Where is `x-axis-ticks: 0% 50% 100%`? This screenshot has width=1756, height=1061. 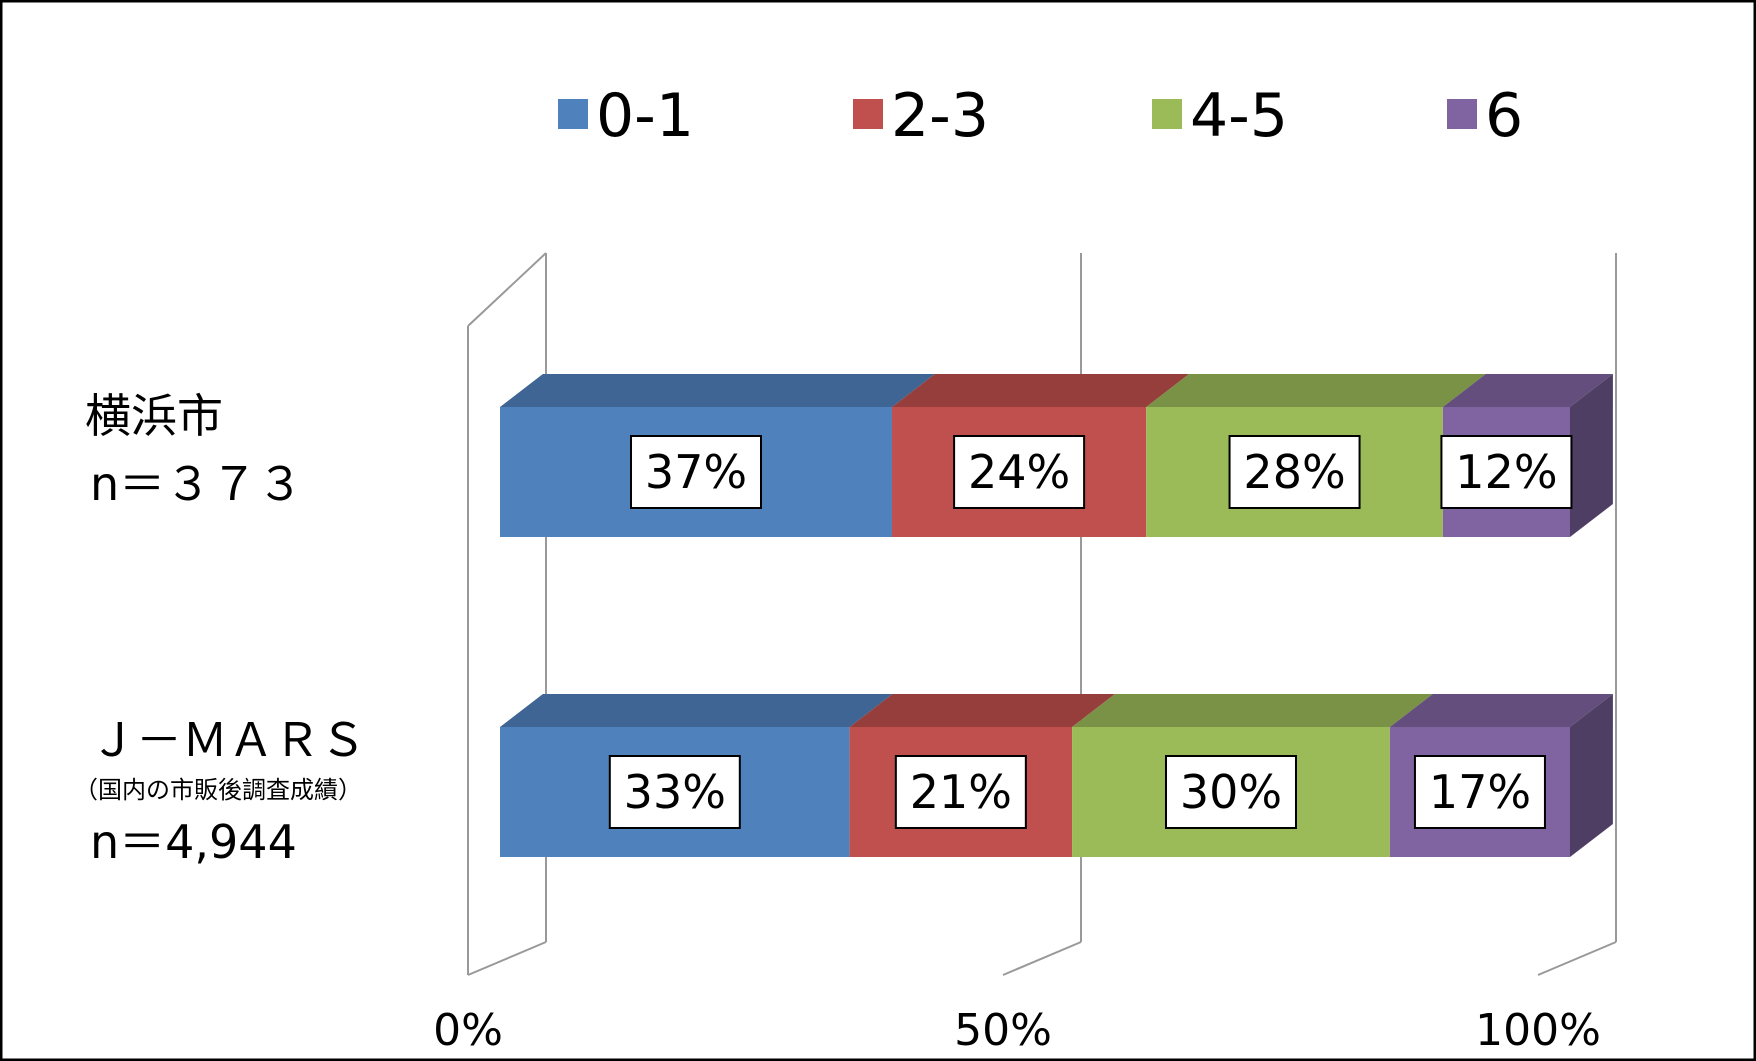
x-axis-ticks: 0% 50% 100% is located at coordinates (1017, 1030).